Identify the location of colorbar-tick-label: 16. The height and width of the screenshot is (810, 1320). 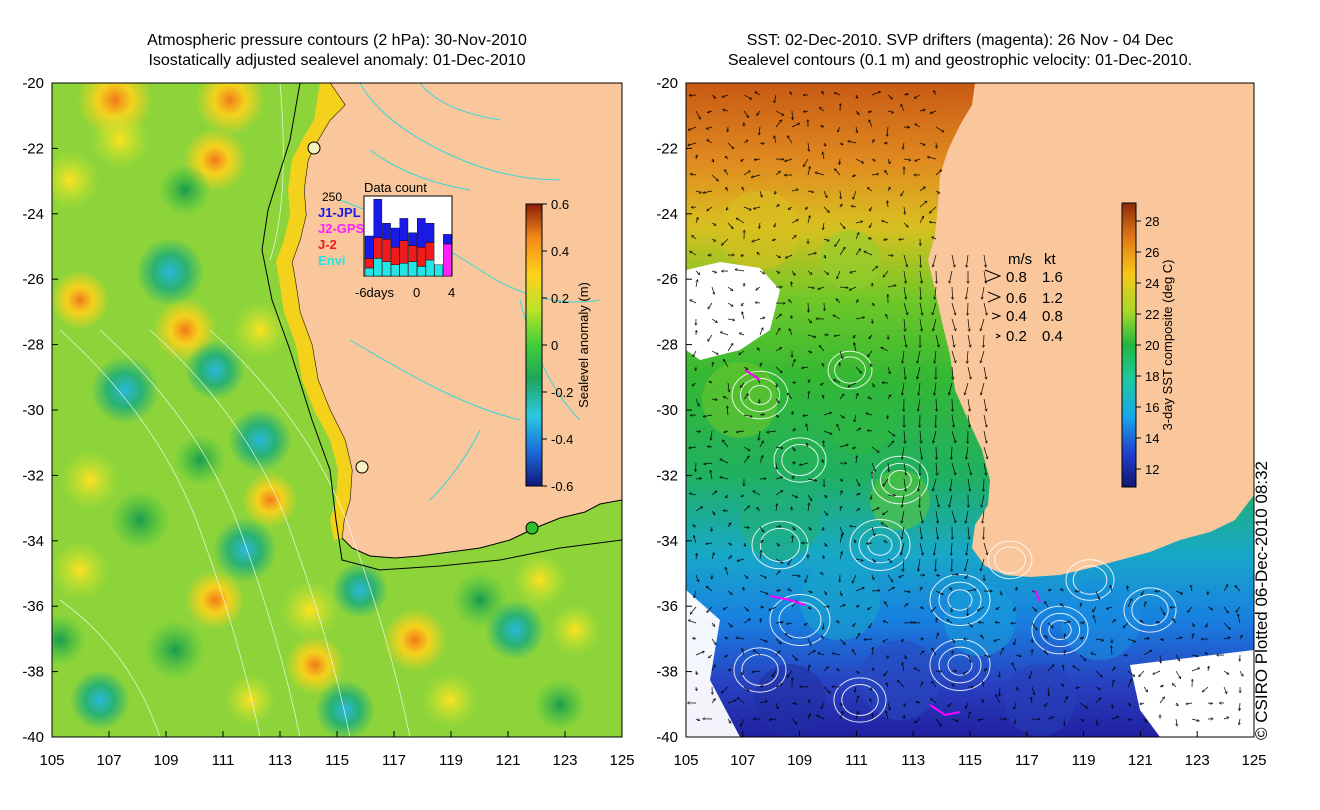
(1152, 407).